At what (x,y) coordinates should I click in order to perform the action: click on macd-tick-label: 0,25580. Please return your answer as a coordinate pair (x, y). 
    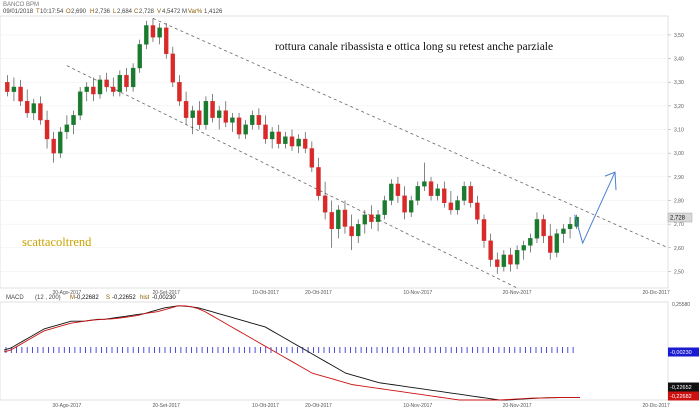
    Looking at the image, I should click on (681, 305).